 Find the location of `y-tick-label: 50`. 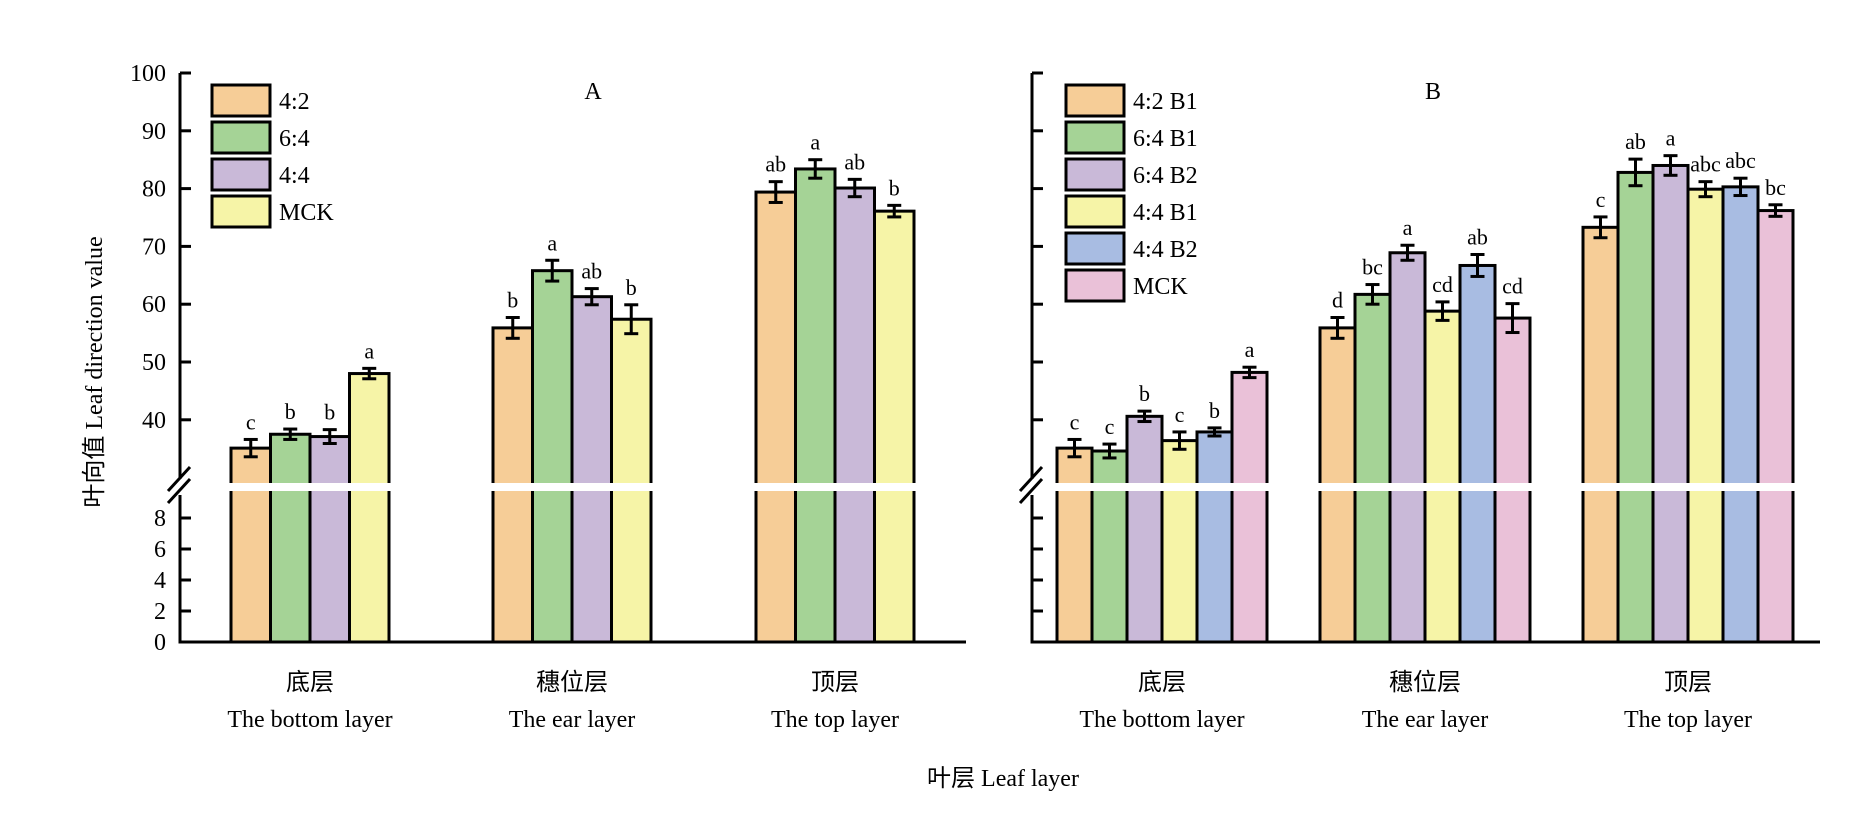

y-tick-label: 50 is located at coordinates (154, 363).